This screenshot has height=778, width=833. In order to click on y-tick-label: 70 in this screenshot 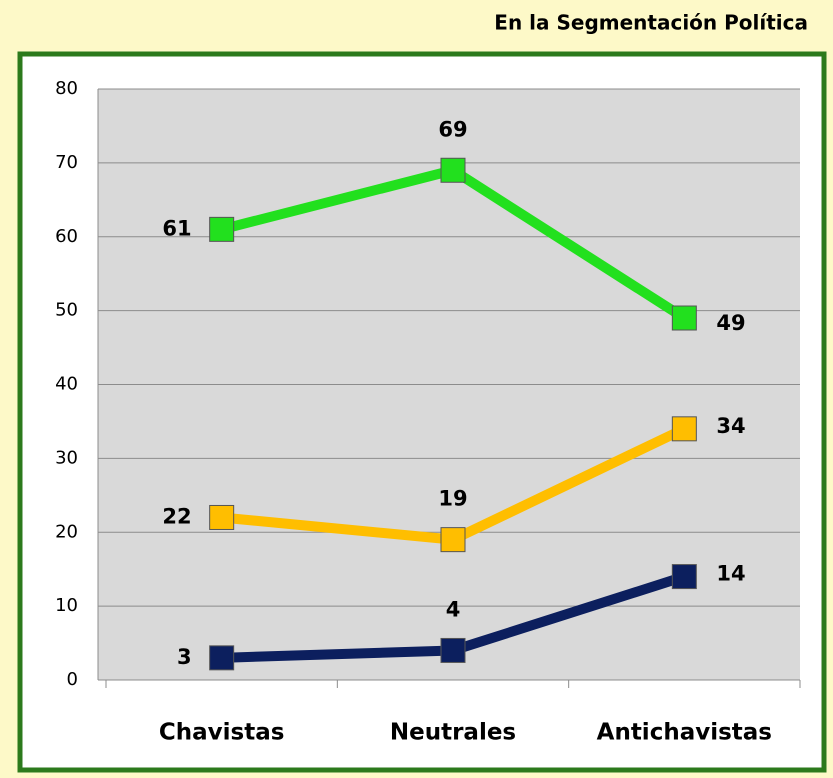, I will do `click(66, 162)`.